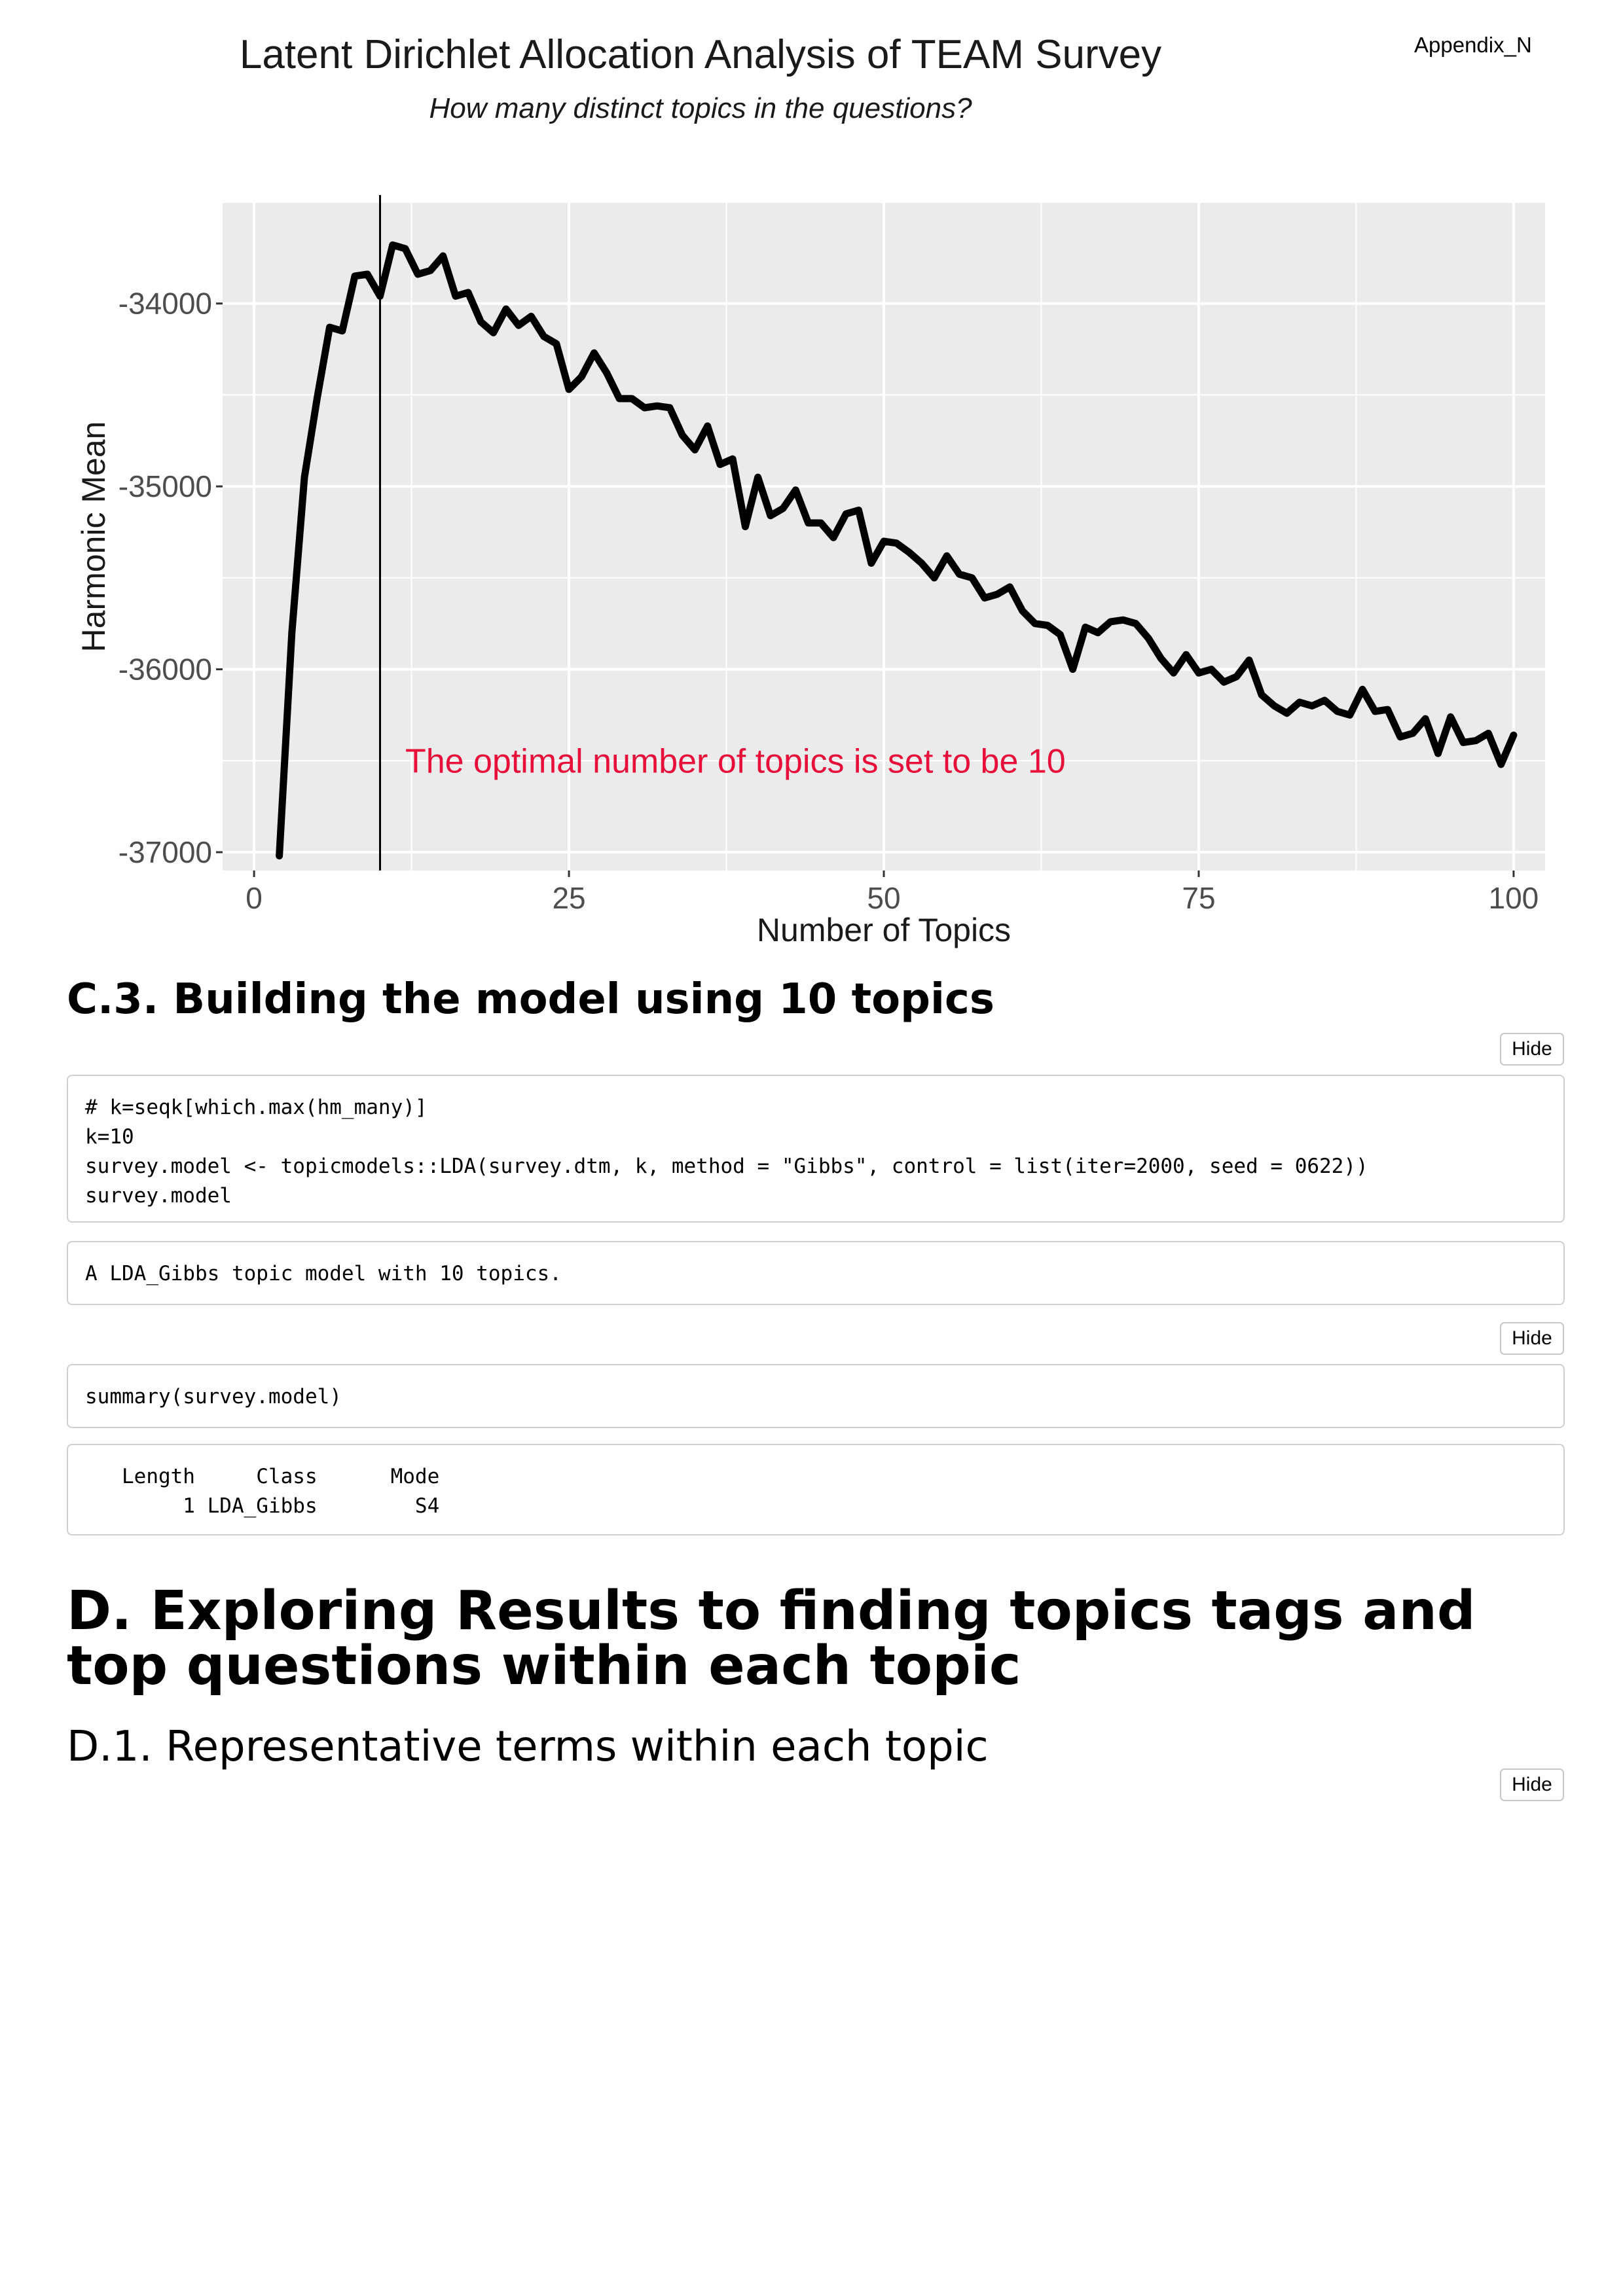 This screenshot has height=2296, width=1623. I want to click on output-block-summary: Length Class Mode 1 LDA_Gibbs S4, so click(816, 1489).